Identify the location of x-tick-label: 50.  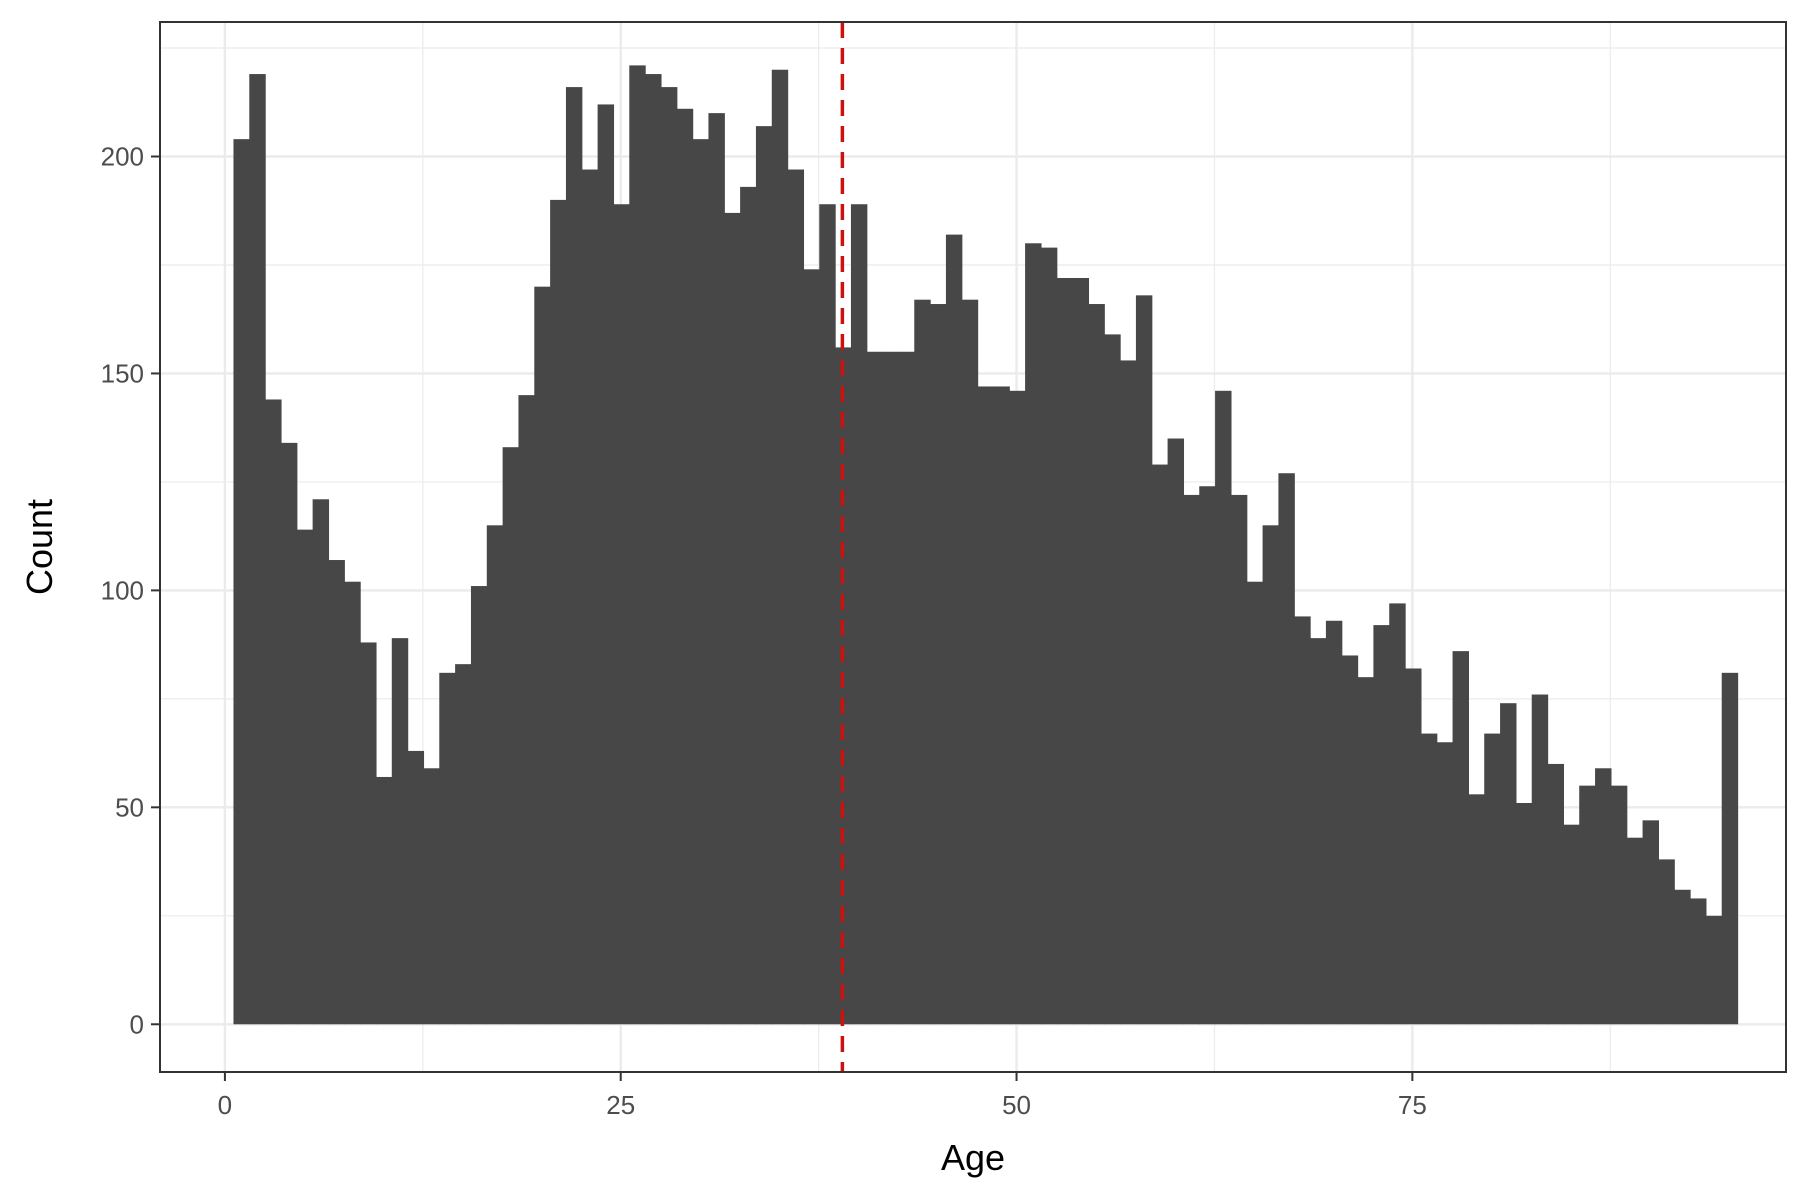
(1016, 1105).